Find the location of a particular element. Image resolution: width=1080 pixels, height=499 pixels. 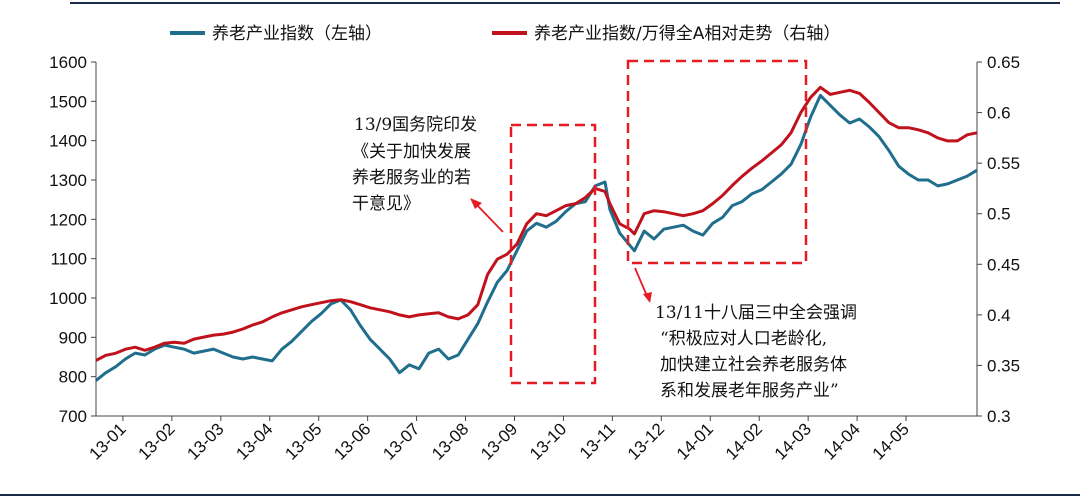

right-tick-label: 0.55 is located at coordinates (1003, 163).